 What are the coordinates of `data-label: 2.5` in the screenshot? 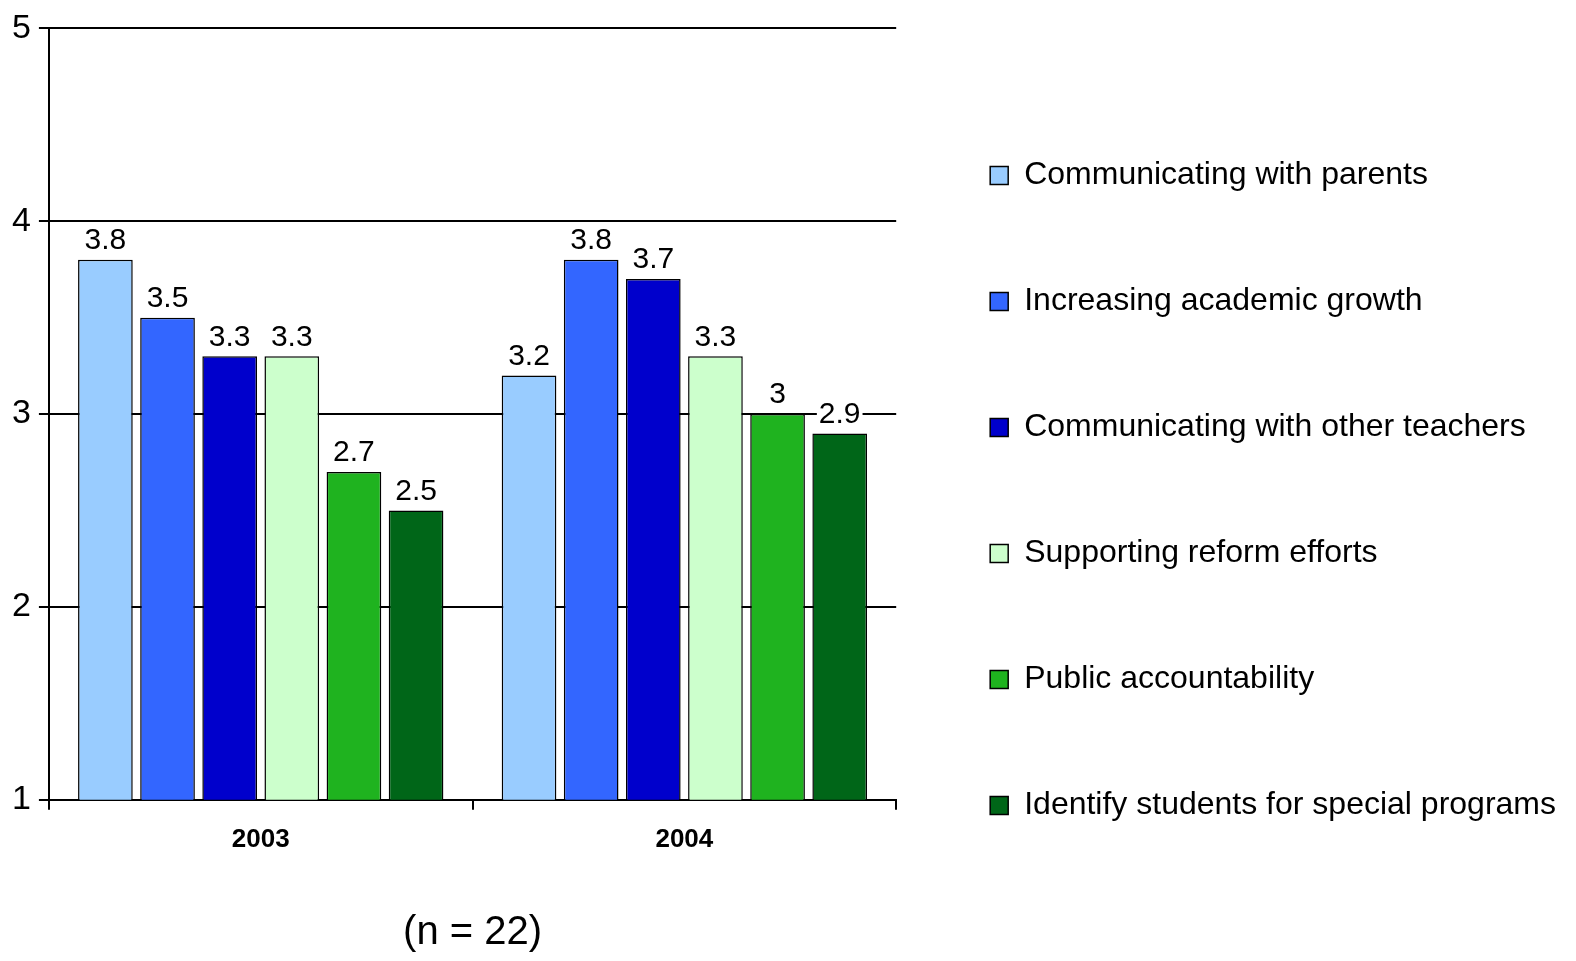 It's located at (416, 489).